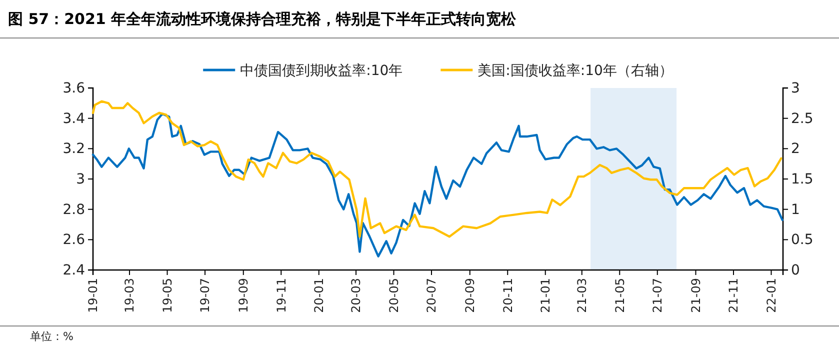  Describe the element at coordinates (80, 179) in the screenshot. I see `y-tick-label: 3` at that location.